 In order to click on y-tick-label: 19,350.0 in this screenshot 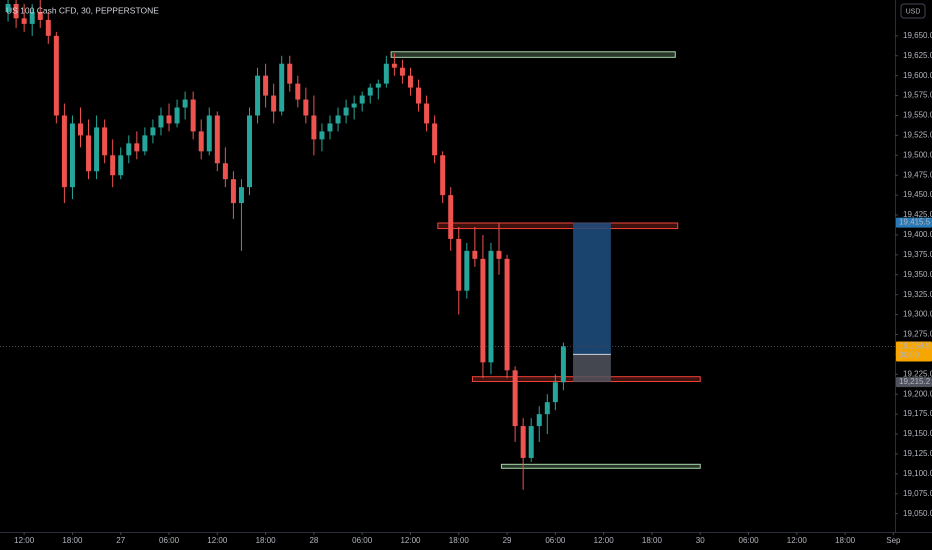, I will do `click(917, 274)`.